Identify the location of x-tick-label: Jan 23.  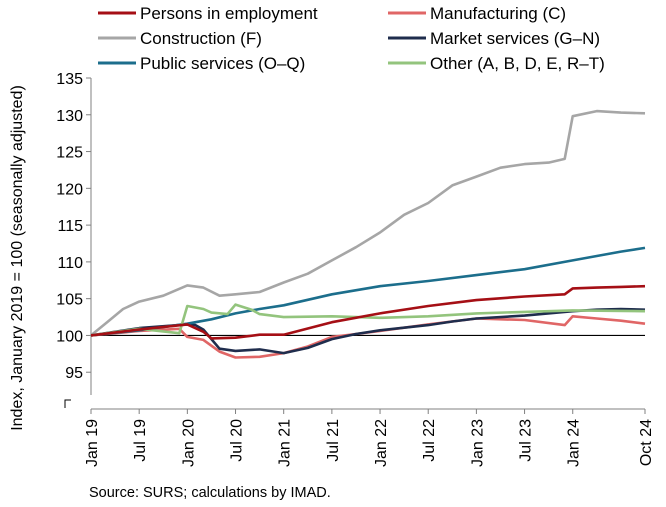
(477, 443).